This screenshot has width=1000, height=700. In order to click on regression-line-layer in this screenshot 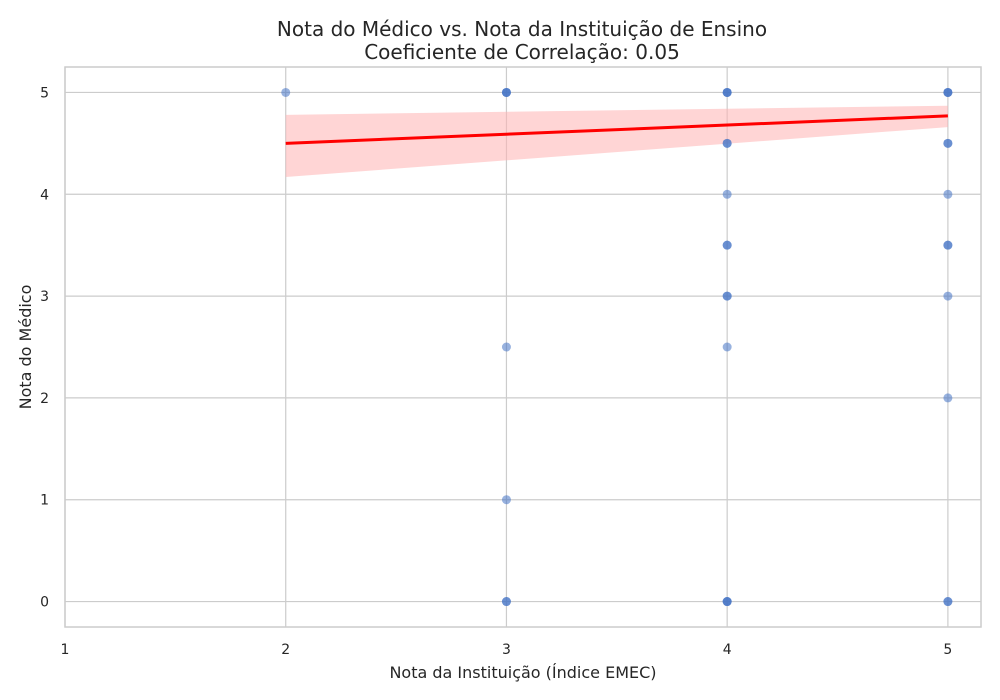, I will do `click(616, 129)`.